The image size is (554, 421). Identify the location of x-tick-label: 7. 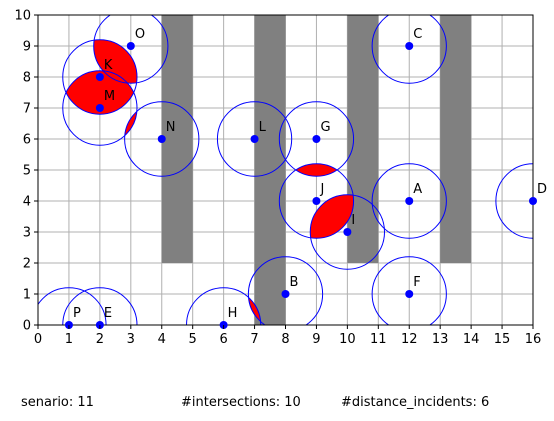
(254, 339).